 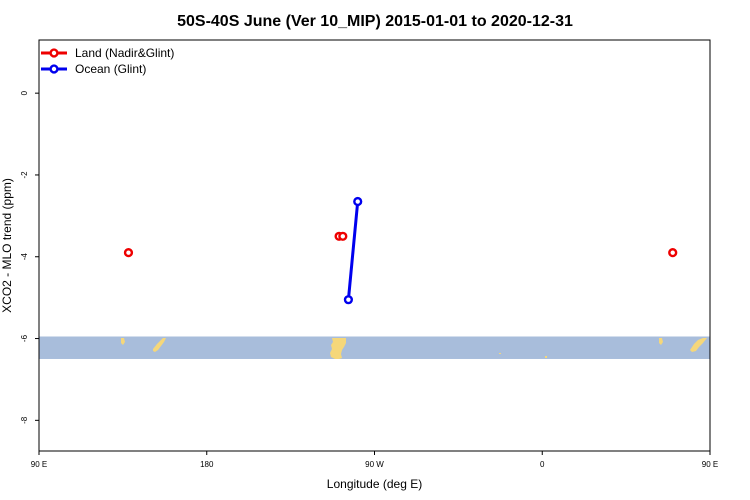 I want to click on x-tick-label: 180, so click(x=207, y=464).